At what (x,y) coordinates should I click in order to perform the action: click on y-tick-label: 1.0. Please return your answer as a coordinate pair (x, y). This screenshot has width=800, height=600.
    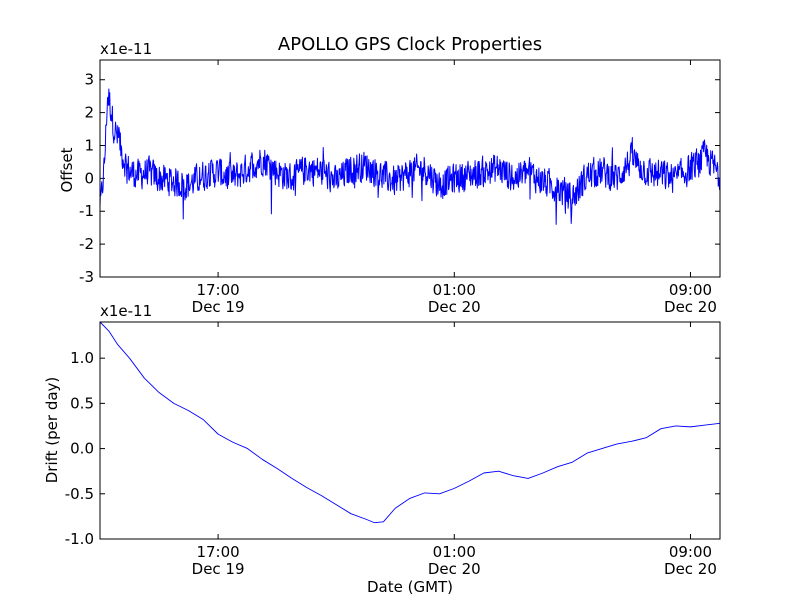
    Looking at the image, I should click on (82, 358).